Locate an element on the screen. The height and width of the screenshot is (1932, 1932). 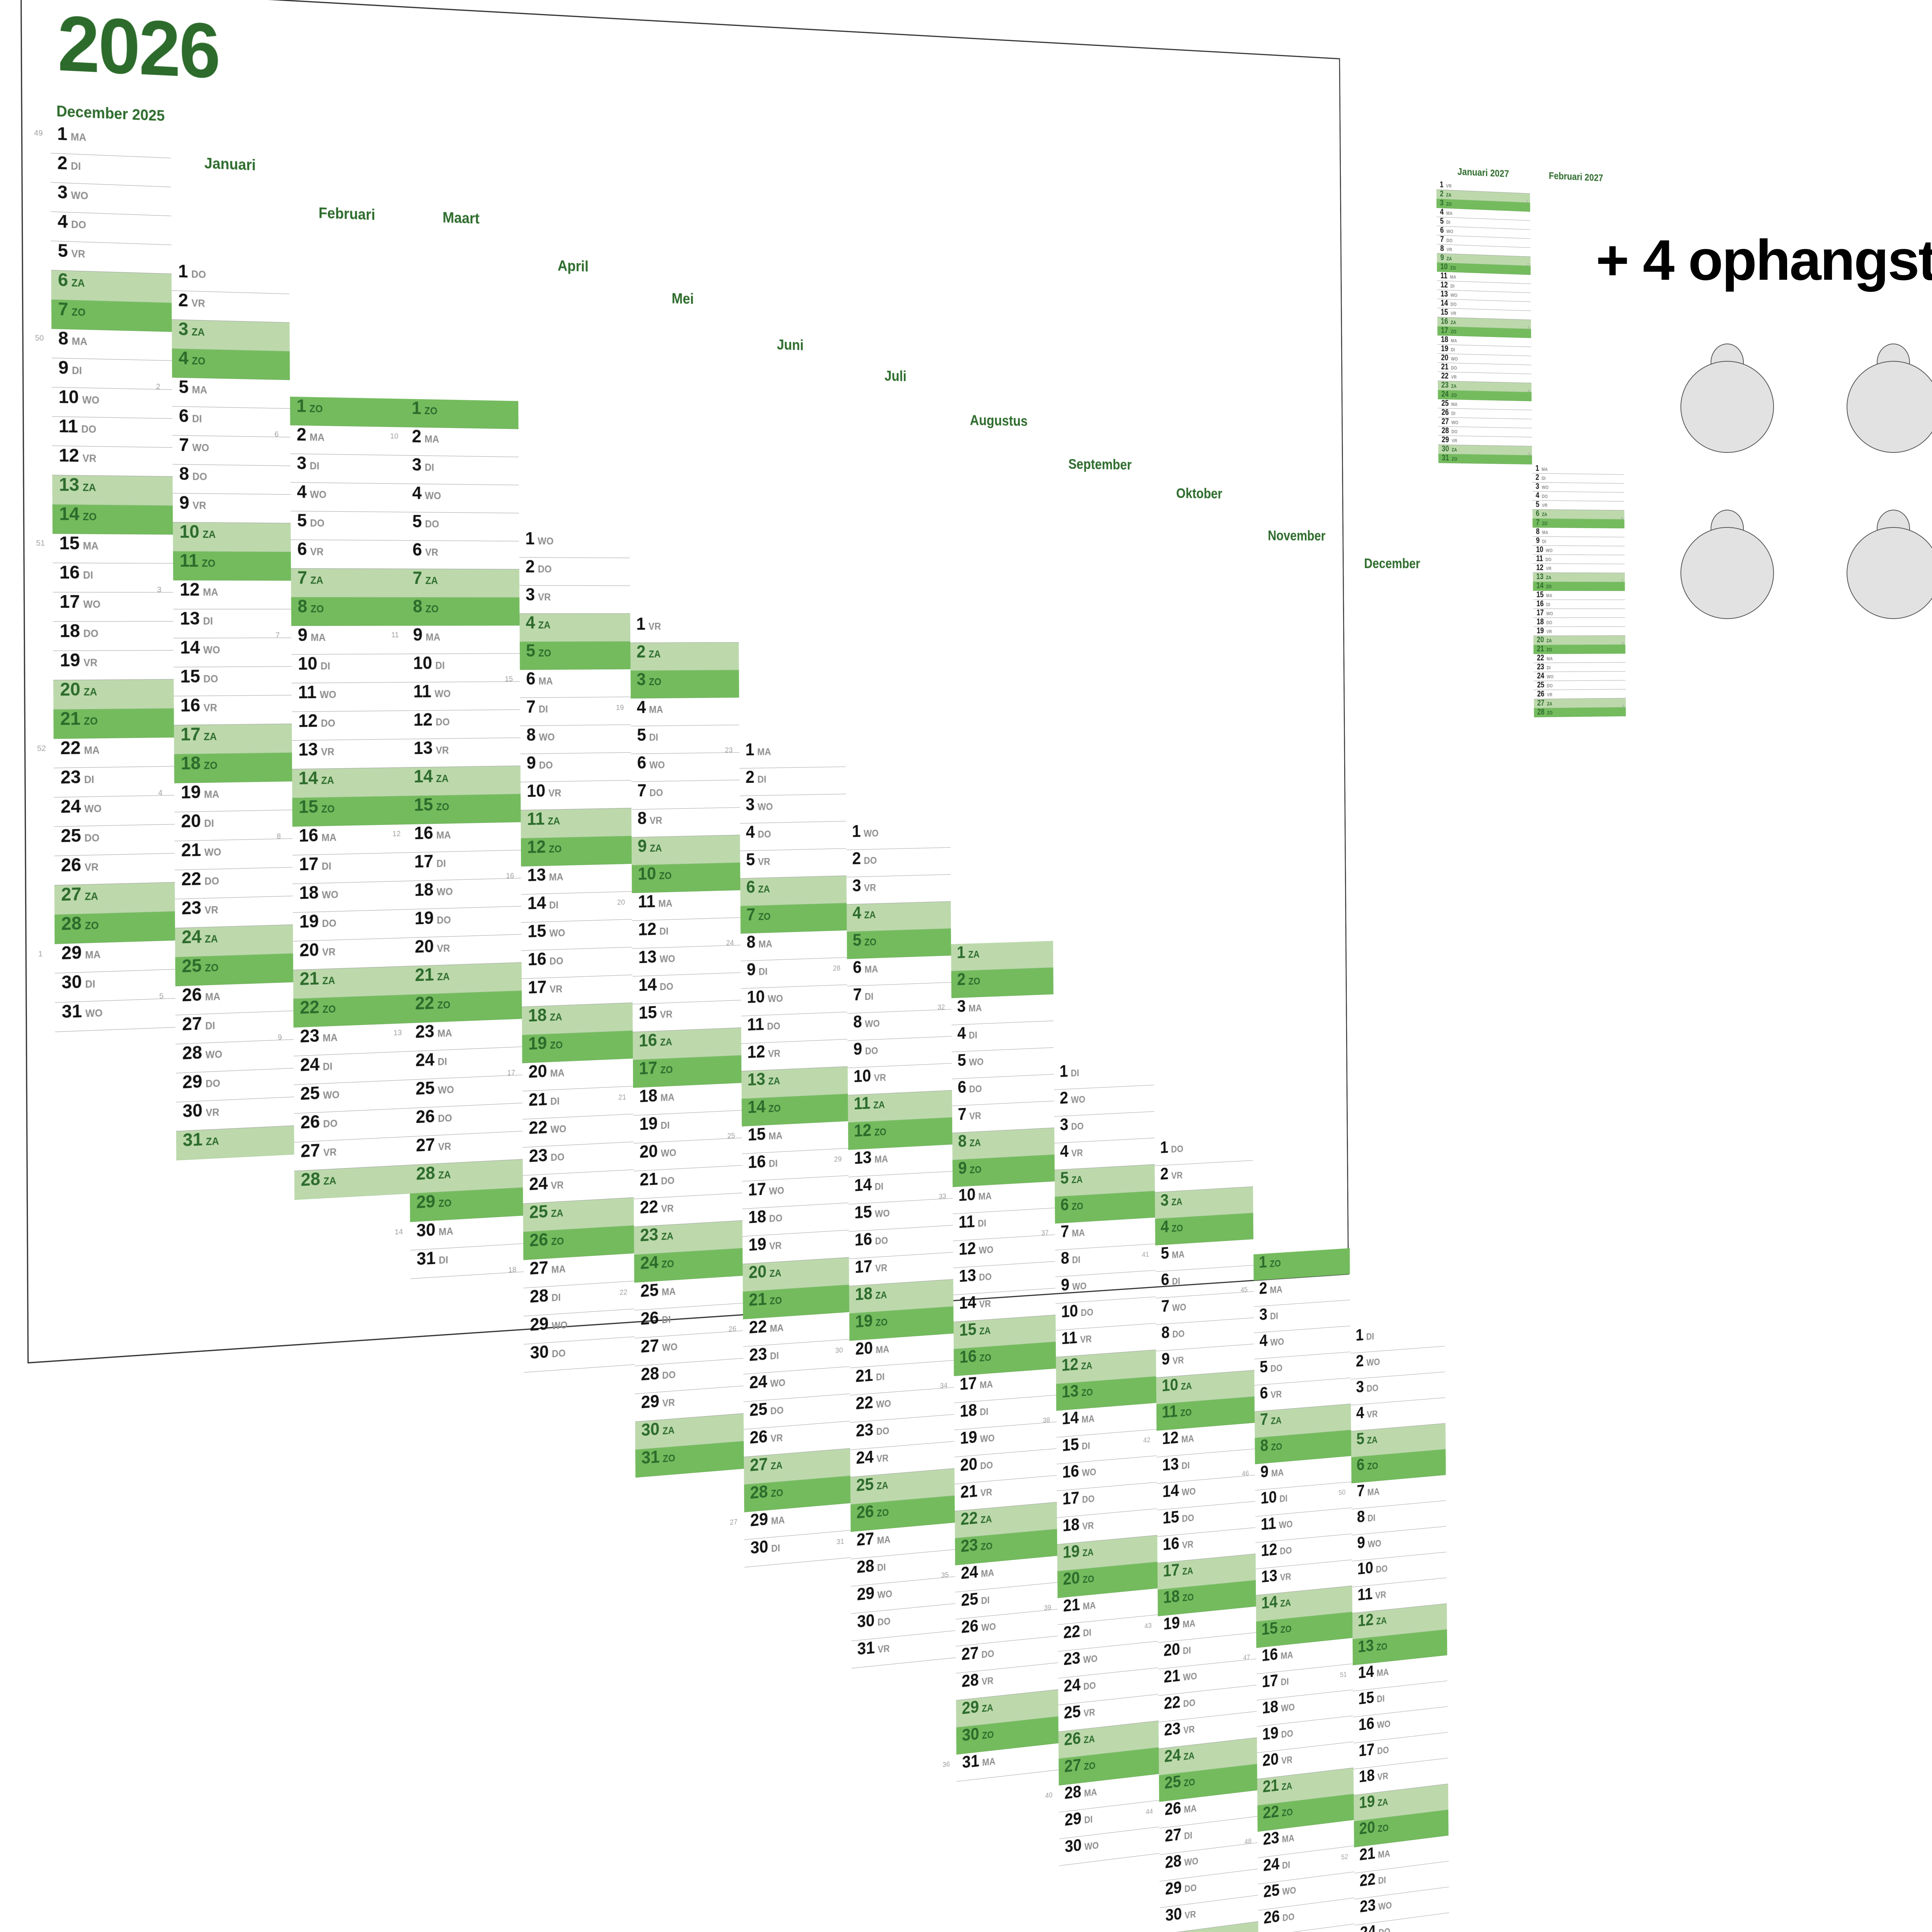
day-row: 3 DI is located at coordinates (348, 468).